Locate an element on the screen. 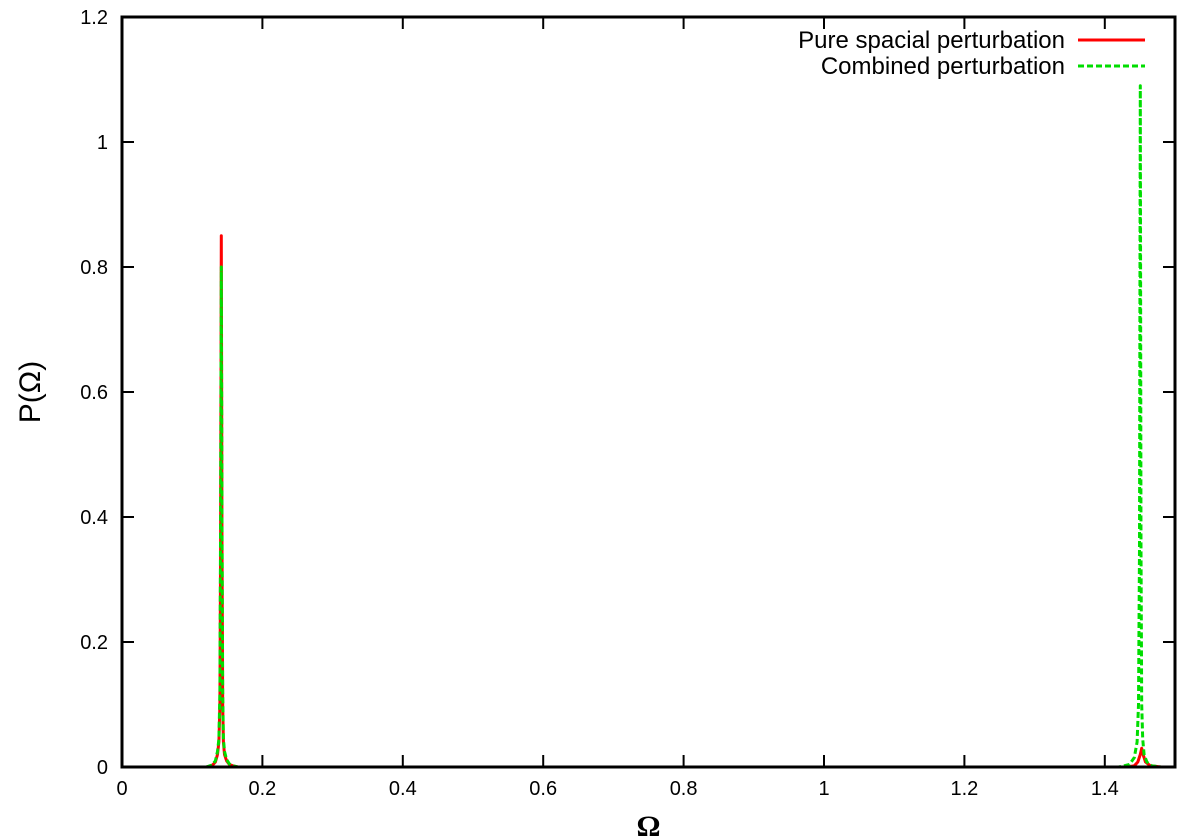 This screenshot has width=1182, height=838. x-tick-label: 1.2 is located at coordinates (964, 789).